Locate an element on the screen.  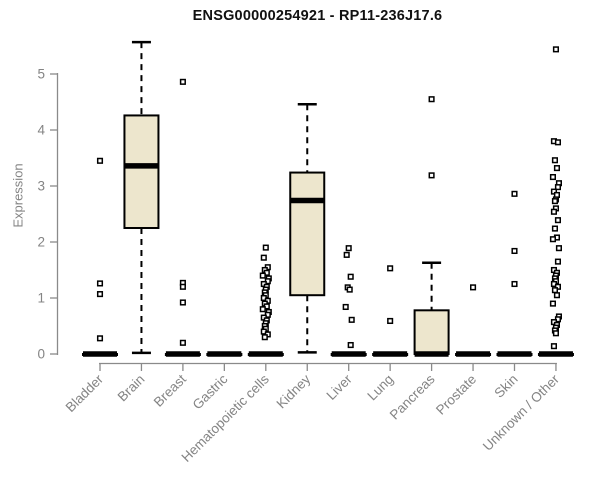
boxplot-brain is located at coordinates (141, 197).